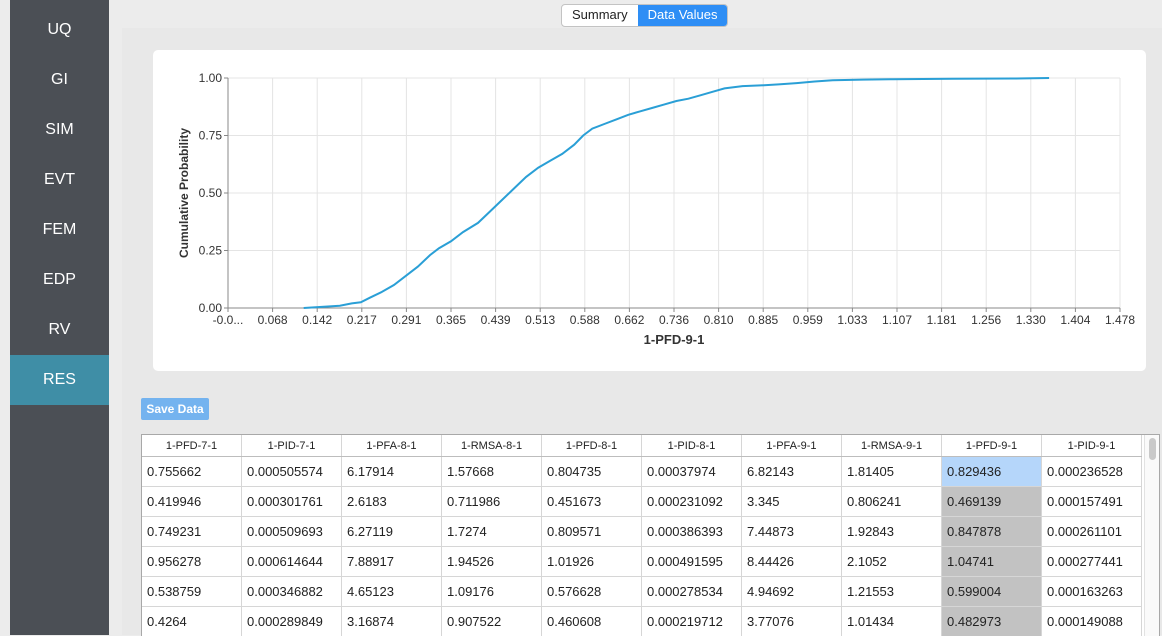  What do you see at coordinates (1092, 621) in the screenshot?
I see `table-cell: 0.000149088` at bounding box center [1092, 621].